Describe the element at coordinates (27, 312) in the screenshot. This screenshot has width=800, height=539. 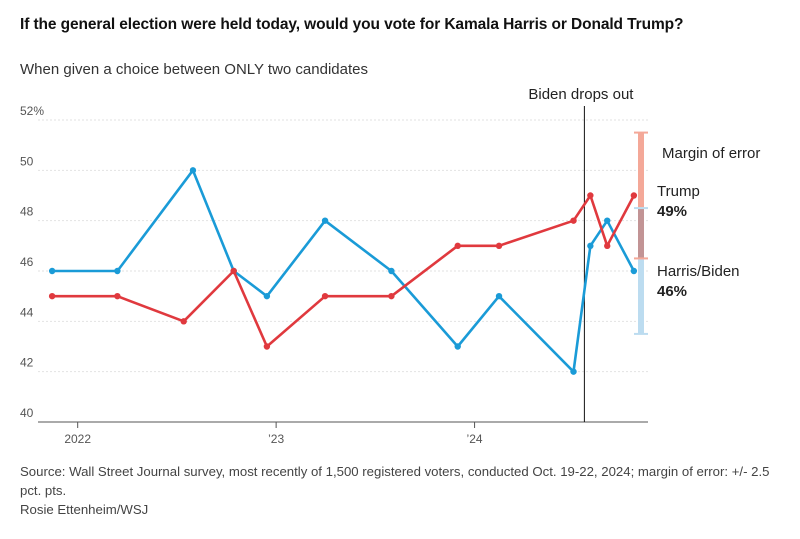
I see `y-tick-label: 44` at that location.